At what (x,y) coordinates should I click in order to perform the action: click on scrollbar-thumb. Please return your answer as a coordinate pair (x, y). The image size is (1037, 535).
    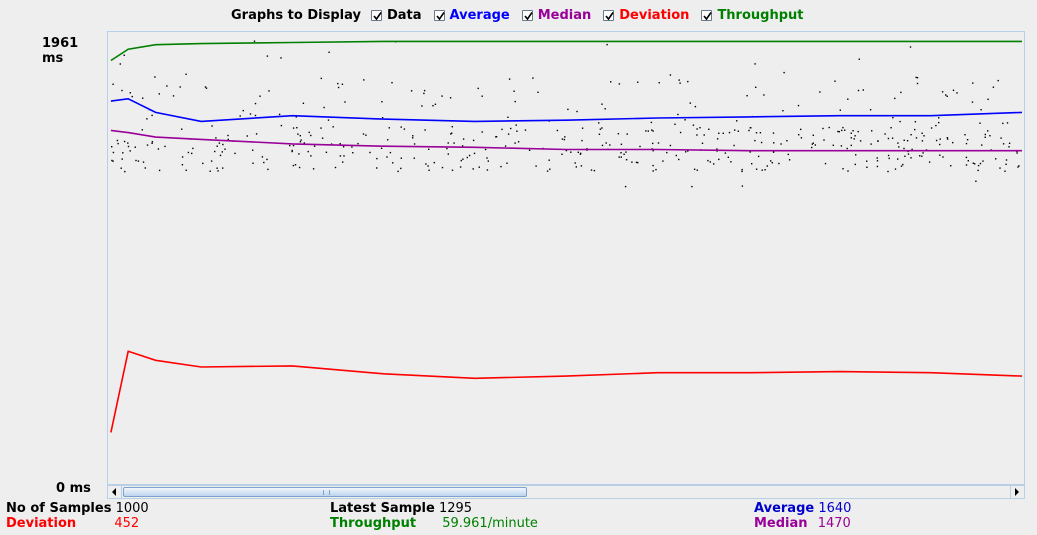
    Looking at the image, I should click on (325, 492).